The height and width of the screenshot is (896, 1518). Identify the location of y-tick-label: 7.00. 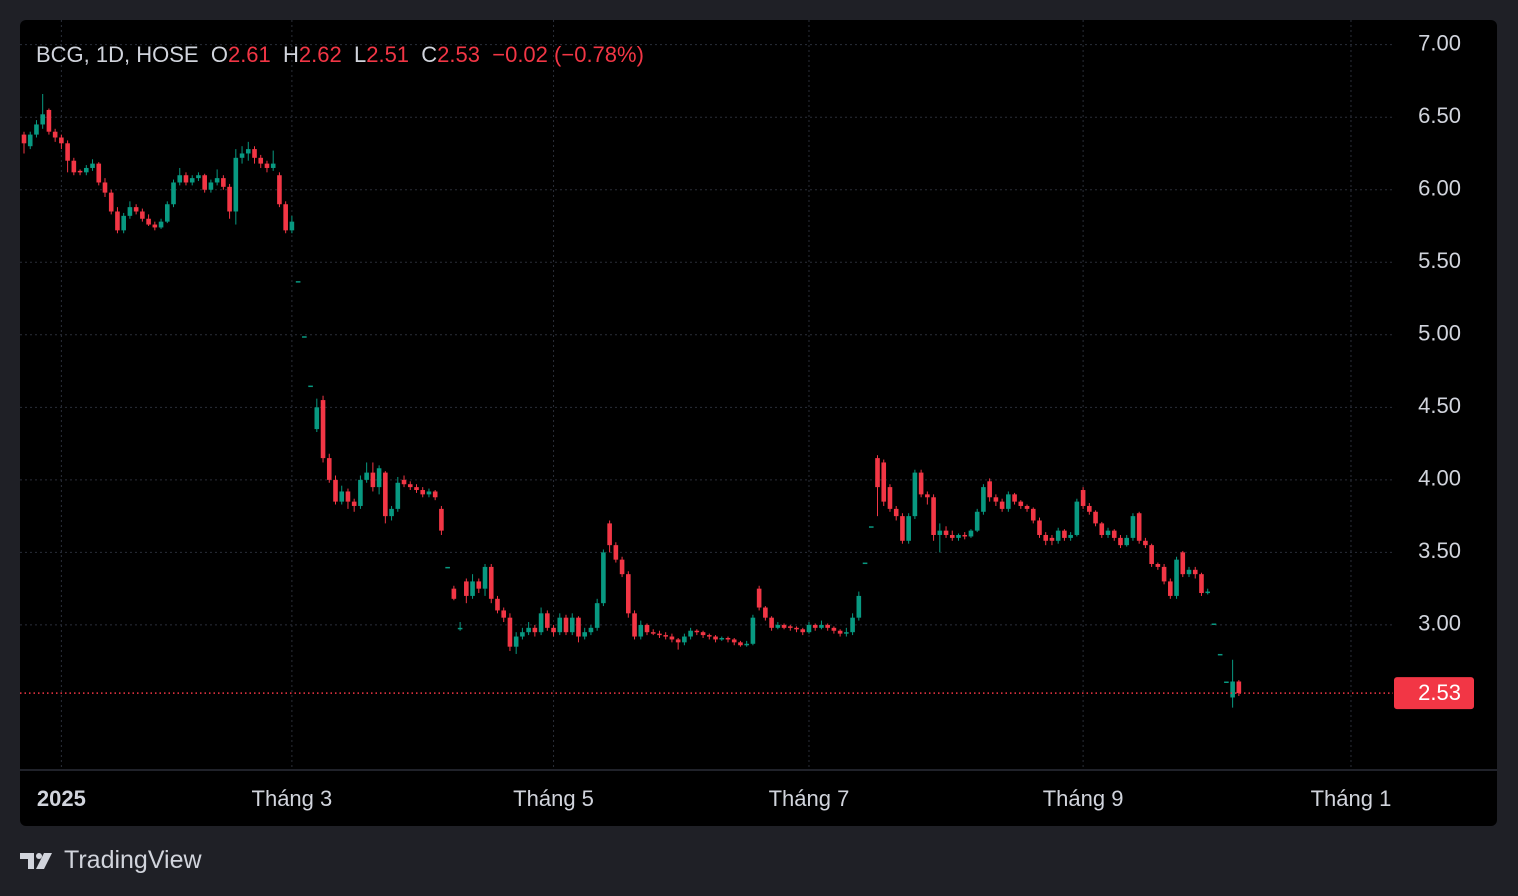
(1439, 42).